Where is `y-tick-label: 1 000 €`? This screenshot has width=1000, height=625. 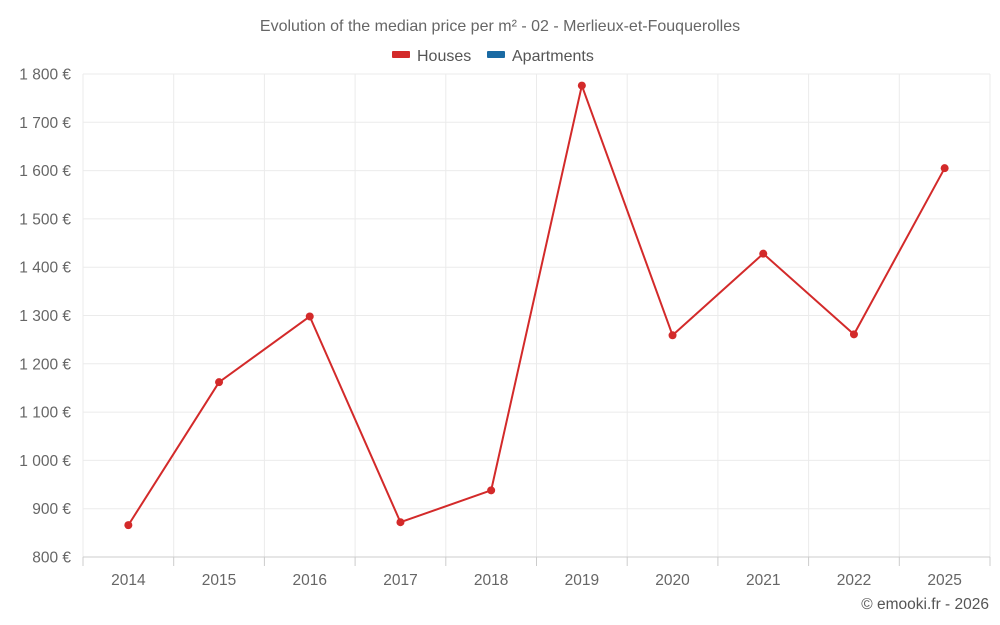 y-tick-label: 1 000 € is located at coordinates (45, 461).